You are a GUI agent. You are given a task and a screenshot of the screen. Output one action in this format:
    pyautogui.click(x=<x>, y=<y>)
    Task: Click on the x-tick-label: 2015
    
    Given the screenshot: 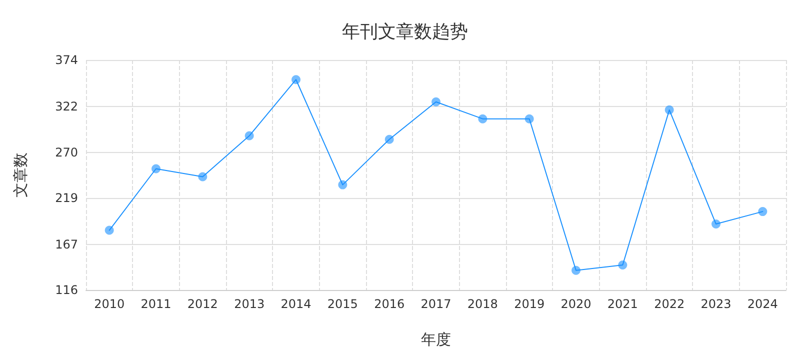 What is the action you would take?
    pyautogui.click(x=342, y=304)
    